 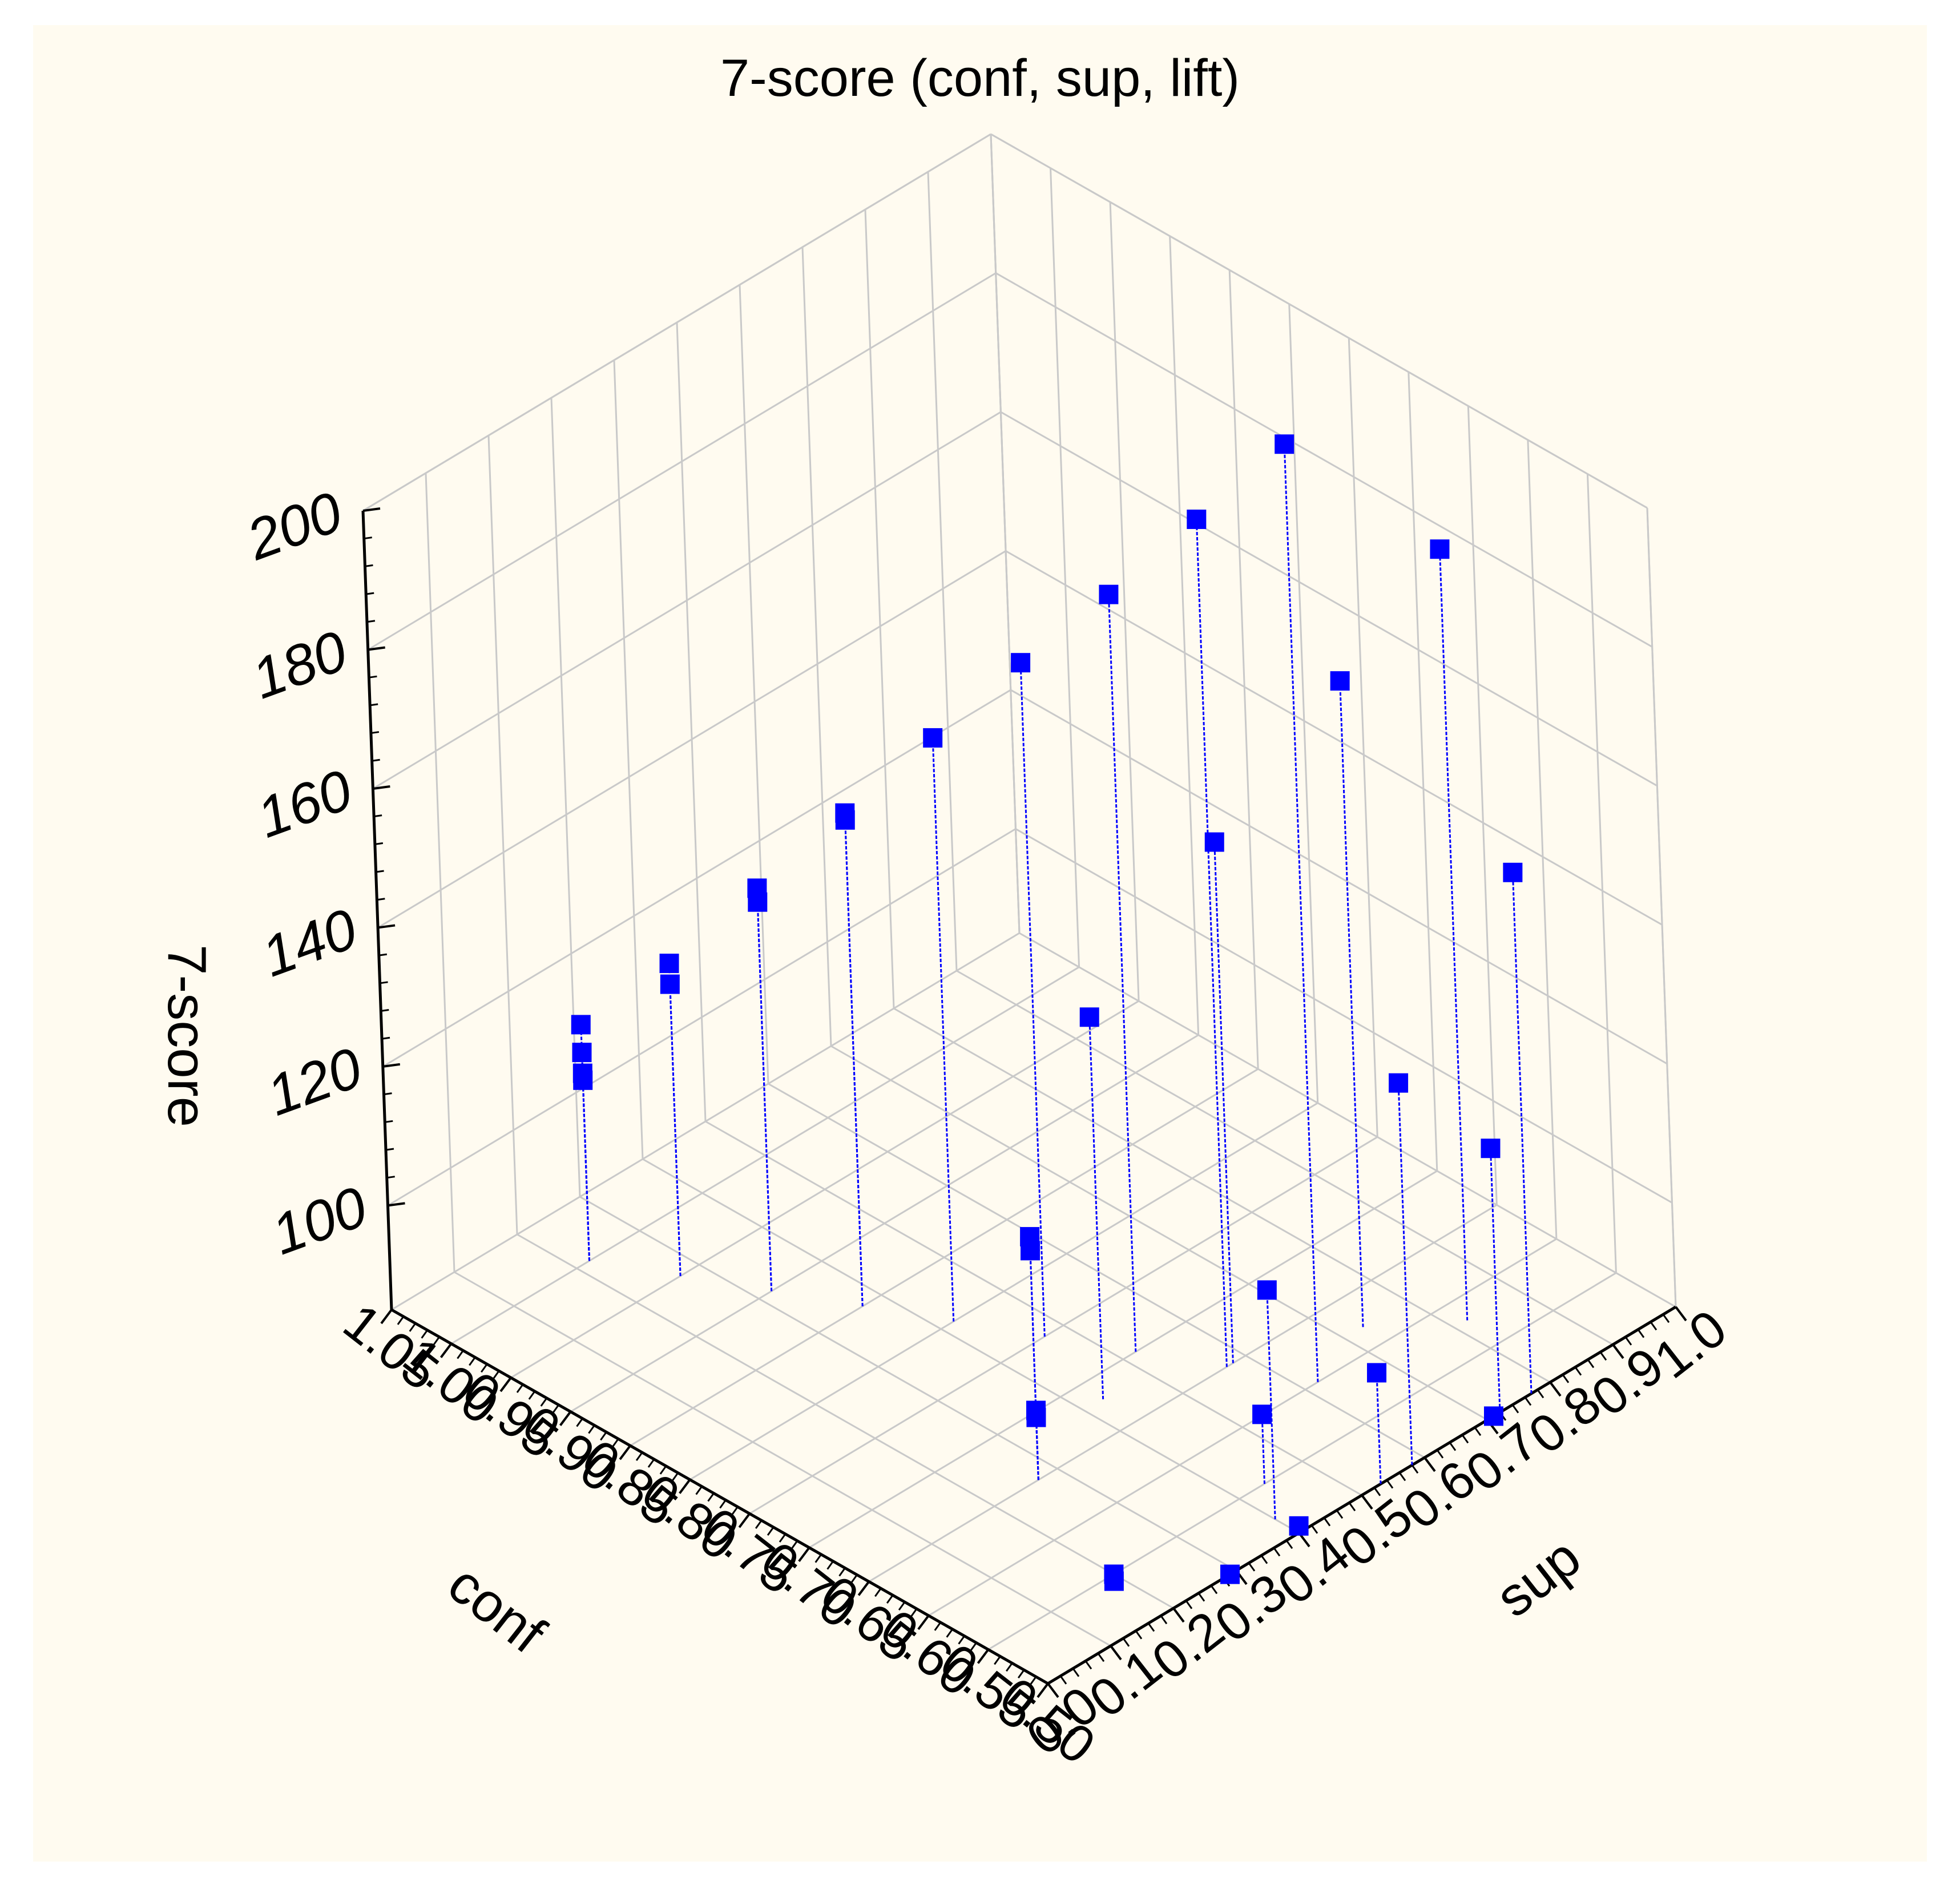 What do you see at coordinates (305, 803) in the screenshot?
I see `score-tick-label: 160` at bounding box center [305, 803].